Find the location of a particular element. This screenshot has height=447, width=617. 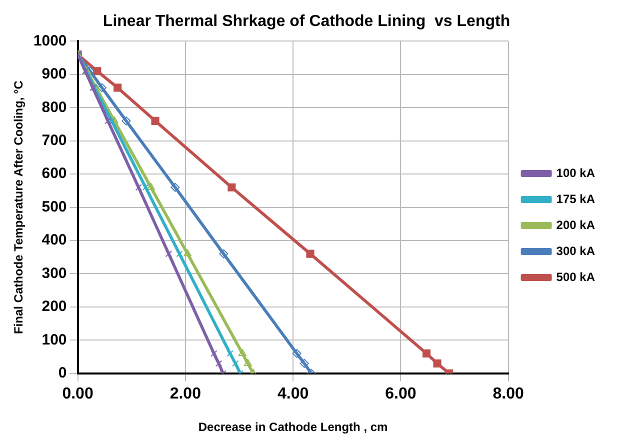

x-tick-label: 4.00 is located at coordinates (293, 393).